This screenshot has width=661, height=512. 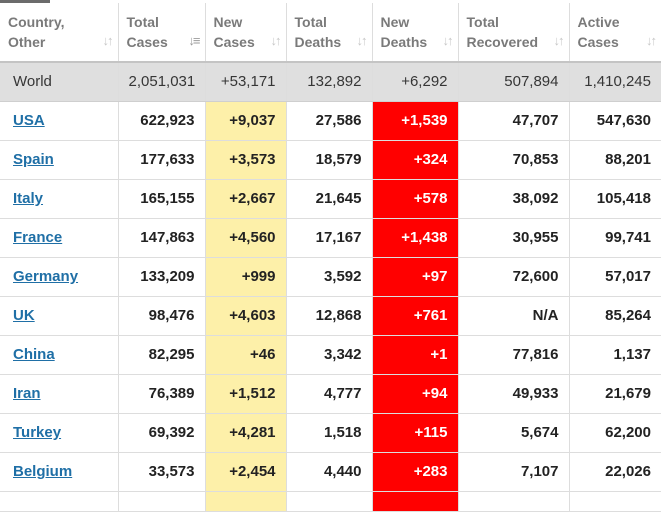 I want to click on header-total-deaths-line1: Total, so click(x=310, y=22).